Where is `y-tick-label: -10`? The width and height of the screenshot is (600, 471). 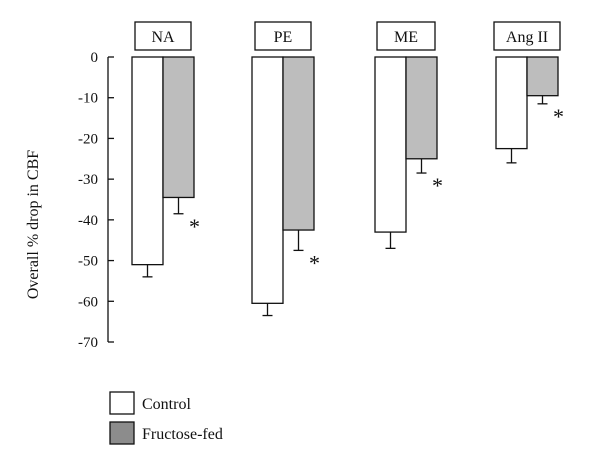
y-tick-label: -10 is located at coordinates (88, 99).